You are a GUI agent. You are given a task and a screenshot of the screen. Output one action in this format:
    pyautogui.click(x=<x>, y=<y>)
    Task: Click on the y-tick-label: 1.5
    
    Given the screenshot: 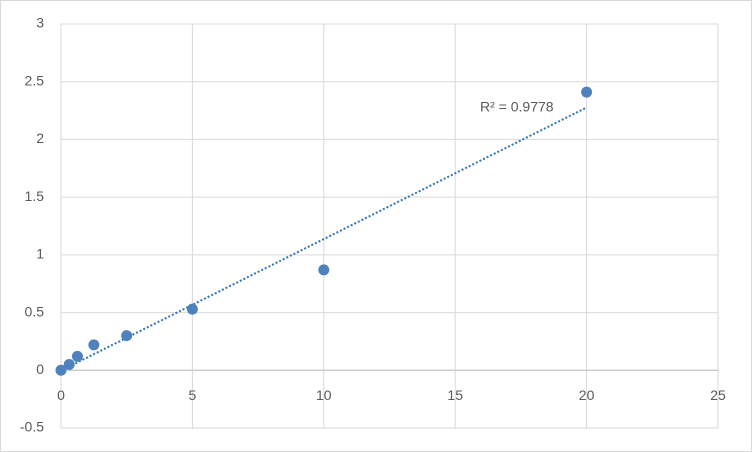 What is the action you would take?
    pyautogui.click(x=35, y=196)
    